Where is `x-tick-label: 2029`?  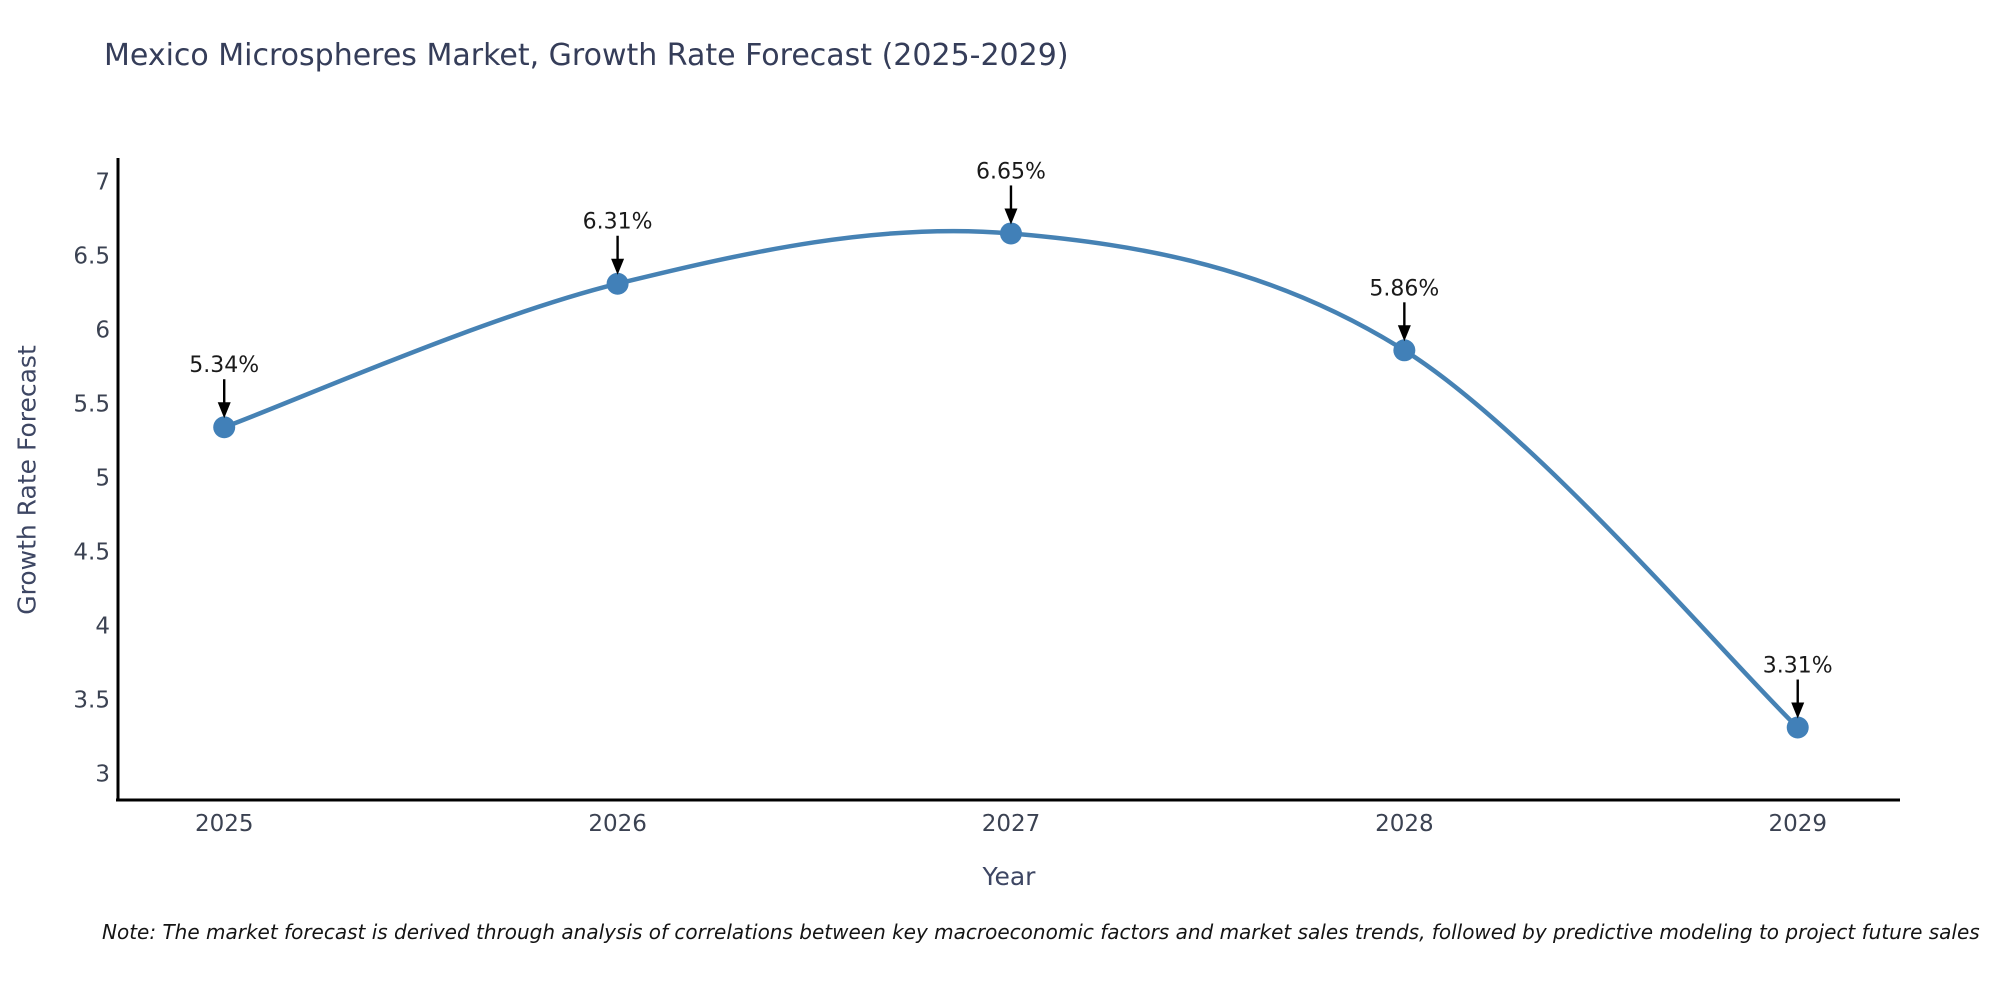 x-tick-label: 2029 is located at coordinates (1797, 824).